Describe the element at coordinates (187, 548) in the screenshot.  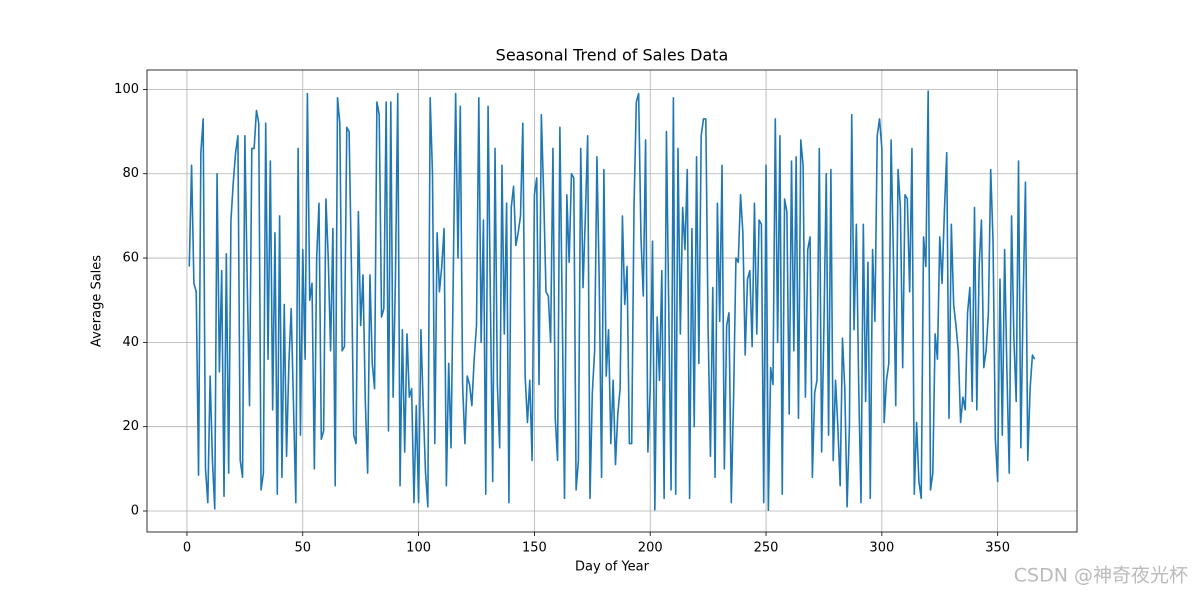
I see `x-tick-label: 0` at that location.